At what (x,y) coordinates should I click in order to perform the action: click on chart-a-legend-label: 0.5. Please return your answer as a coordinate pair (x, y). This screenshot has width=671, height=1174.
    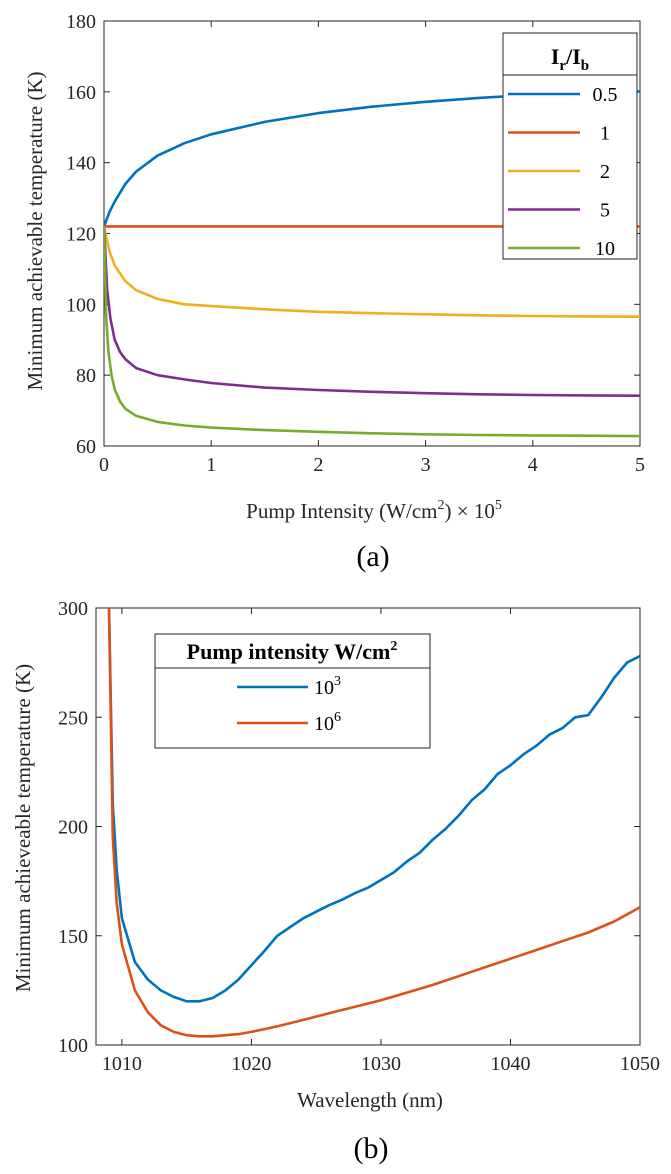
    Looking at the image, I should click on (605, 95).